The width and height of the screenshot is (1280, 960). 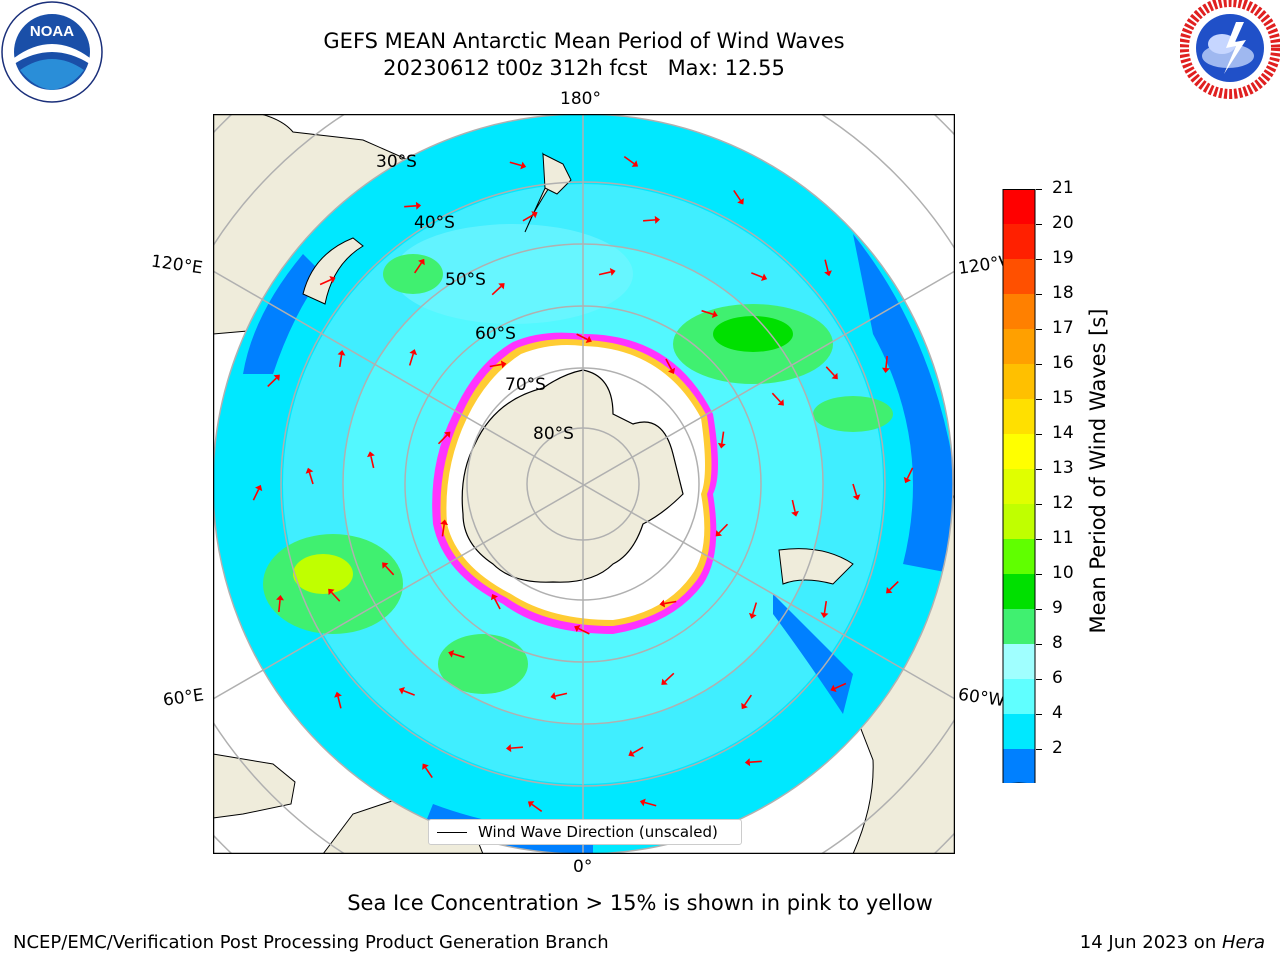 I want to click on lon-label-0: 0°, so click(x=583, y=867).